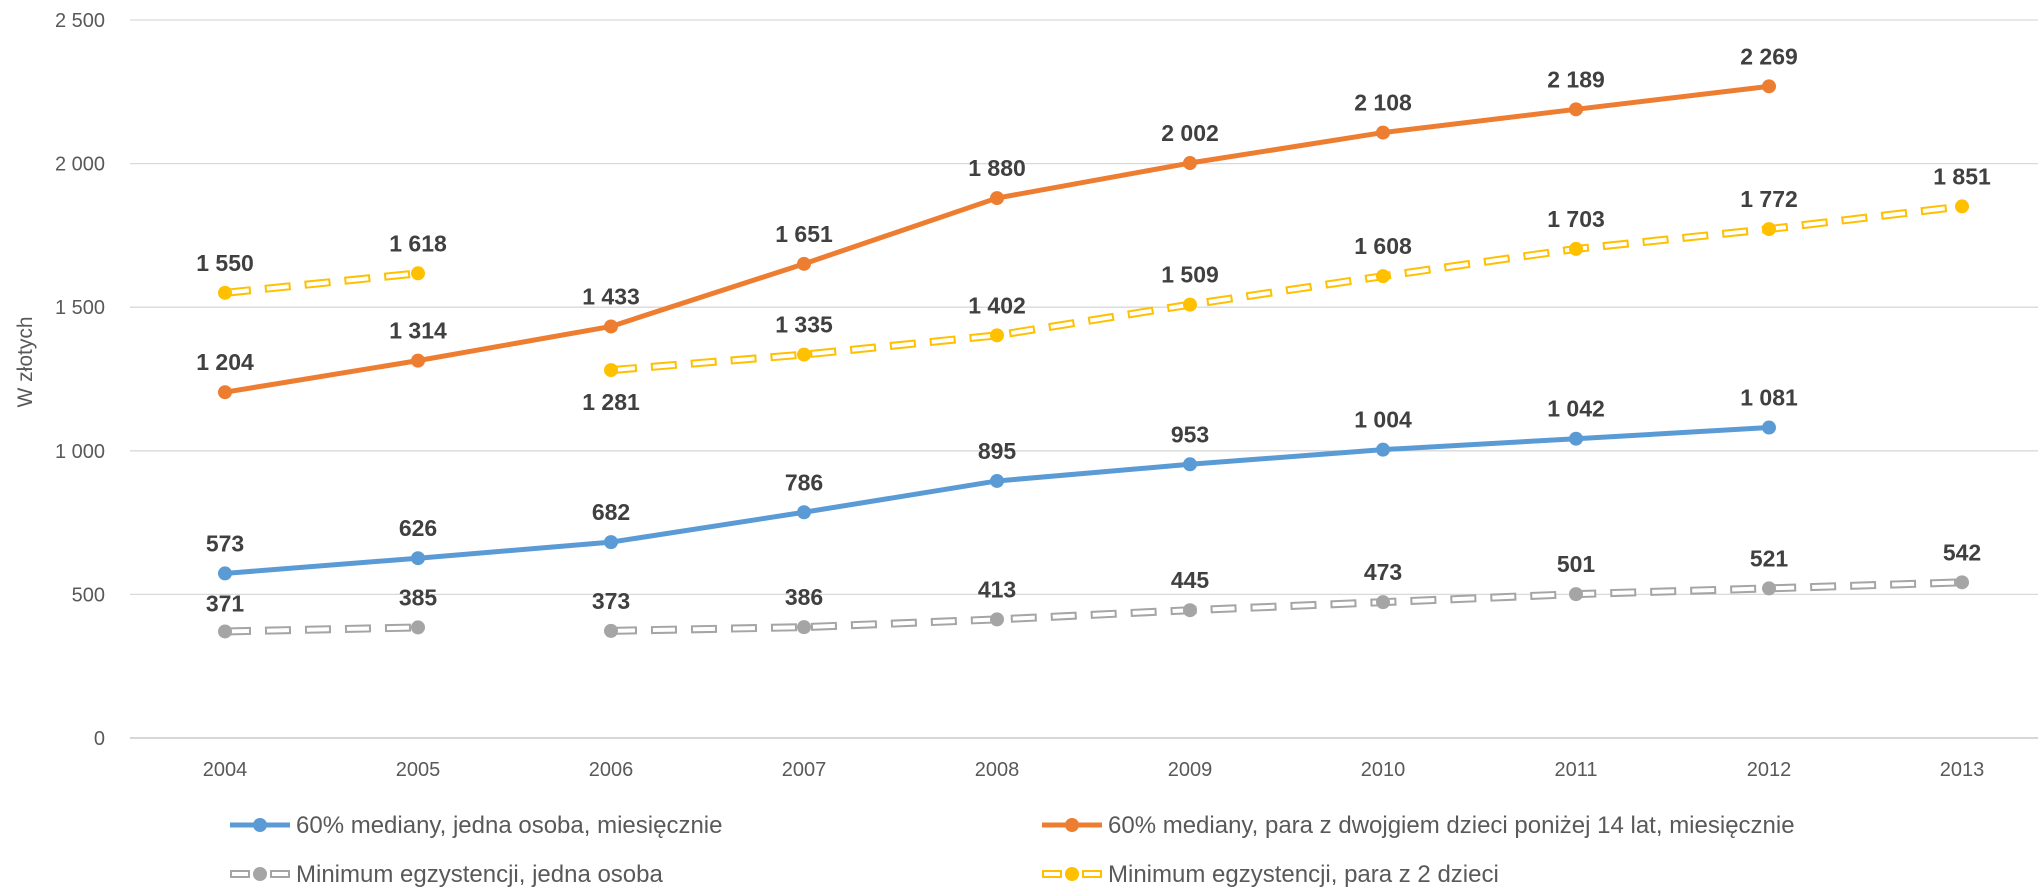  I want to click on data-label: 413, so click(997, 589).